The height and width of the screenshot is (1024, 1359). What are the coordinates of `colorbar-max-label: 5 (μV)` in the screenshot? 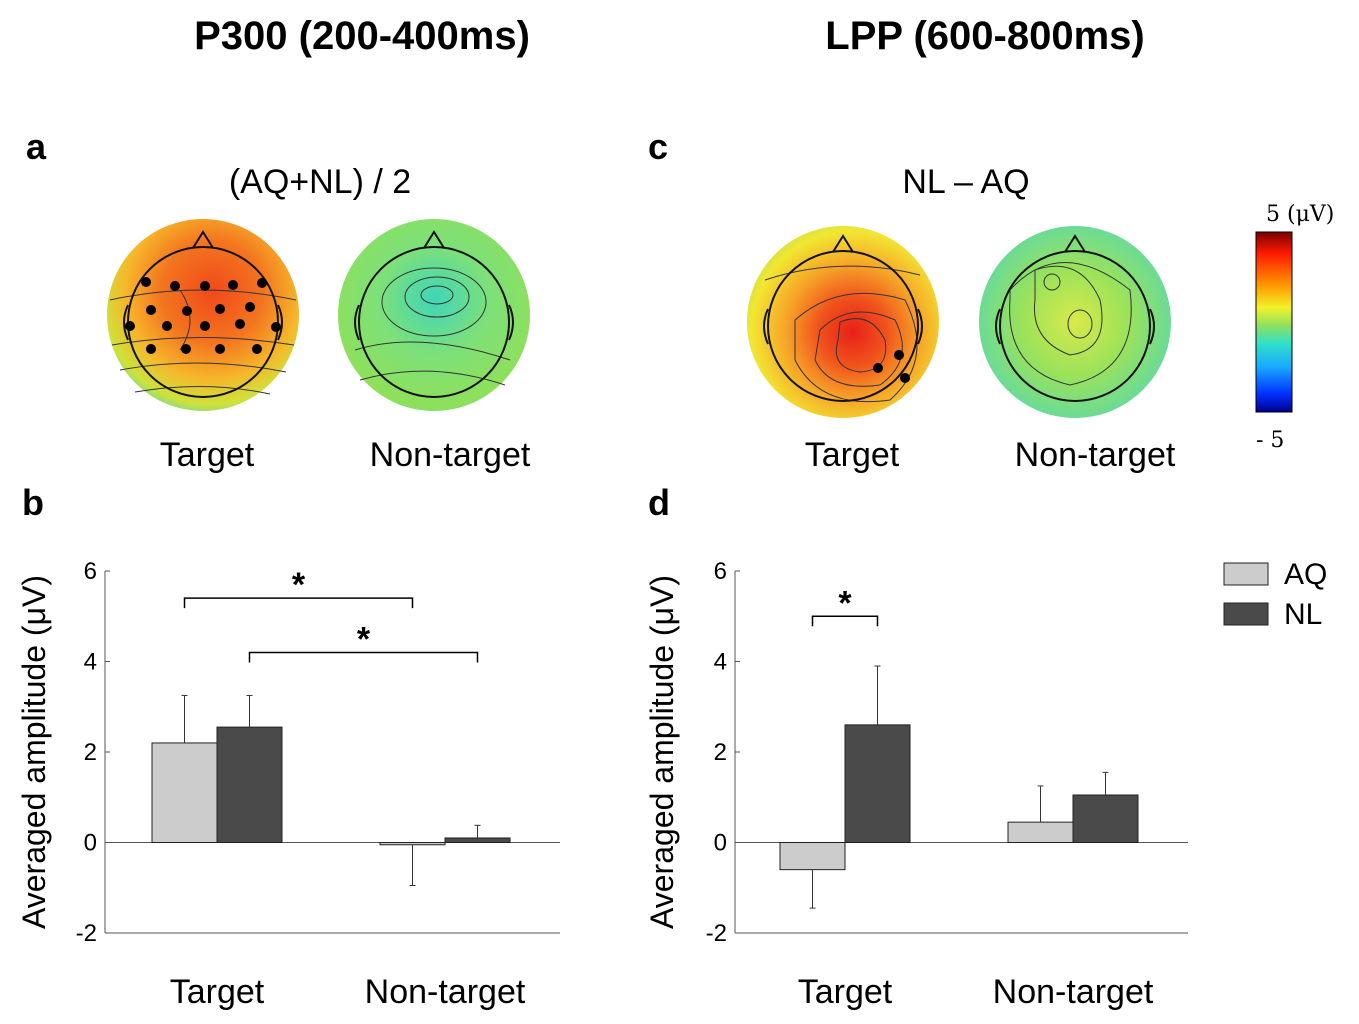 It's located at (1300, 214).